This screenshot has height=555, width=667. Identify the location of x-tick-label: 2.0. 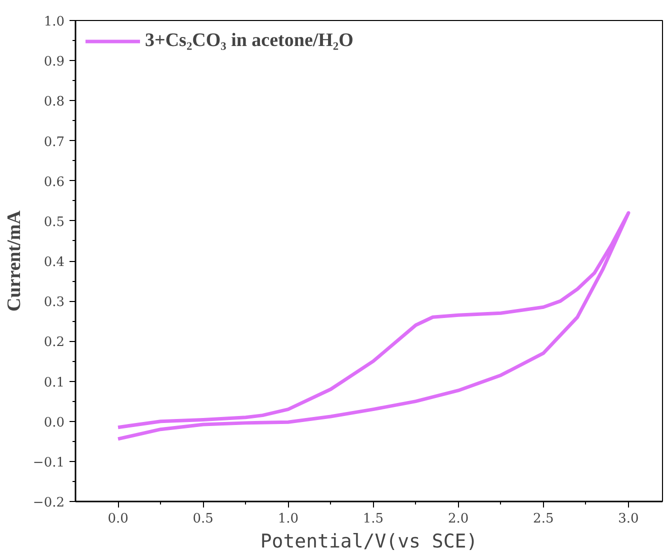
(458, 519).